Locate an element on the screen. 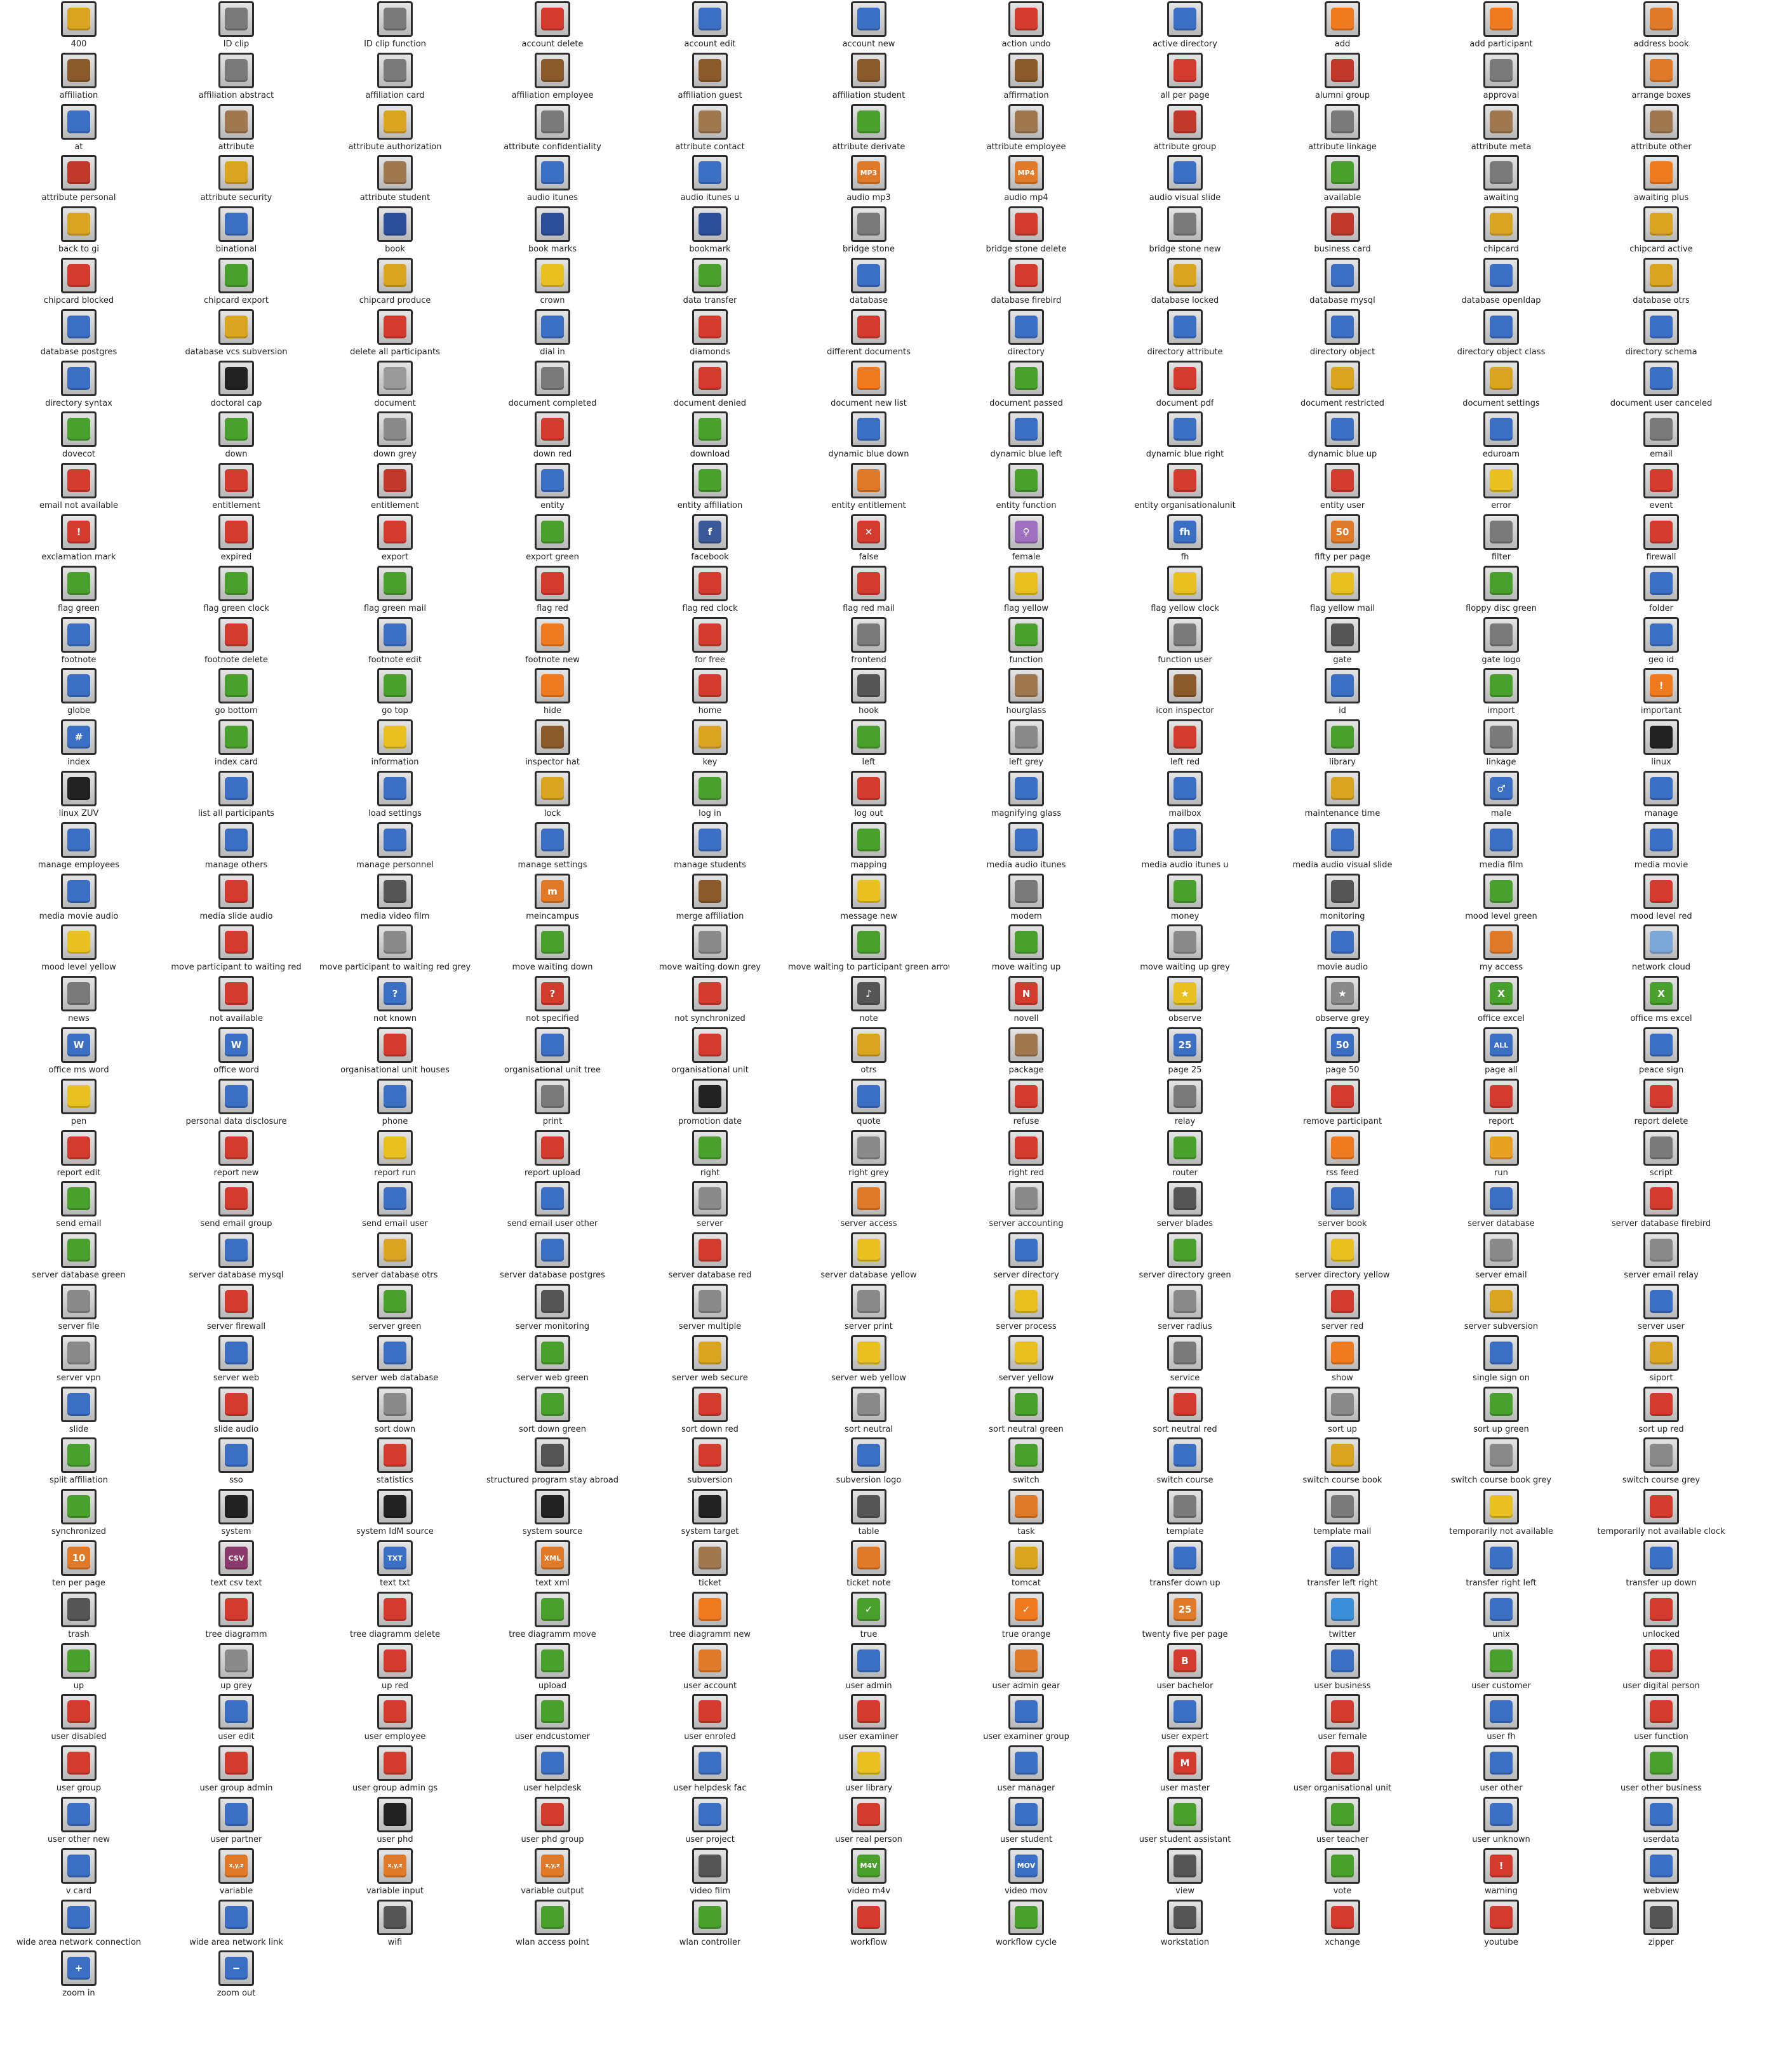 Image resolution: width=1792 pixels, height=2052 pixels. icon-tile: ticket note is located at coordinates (869, 1567).